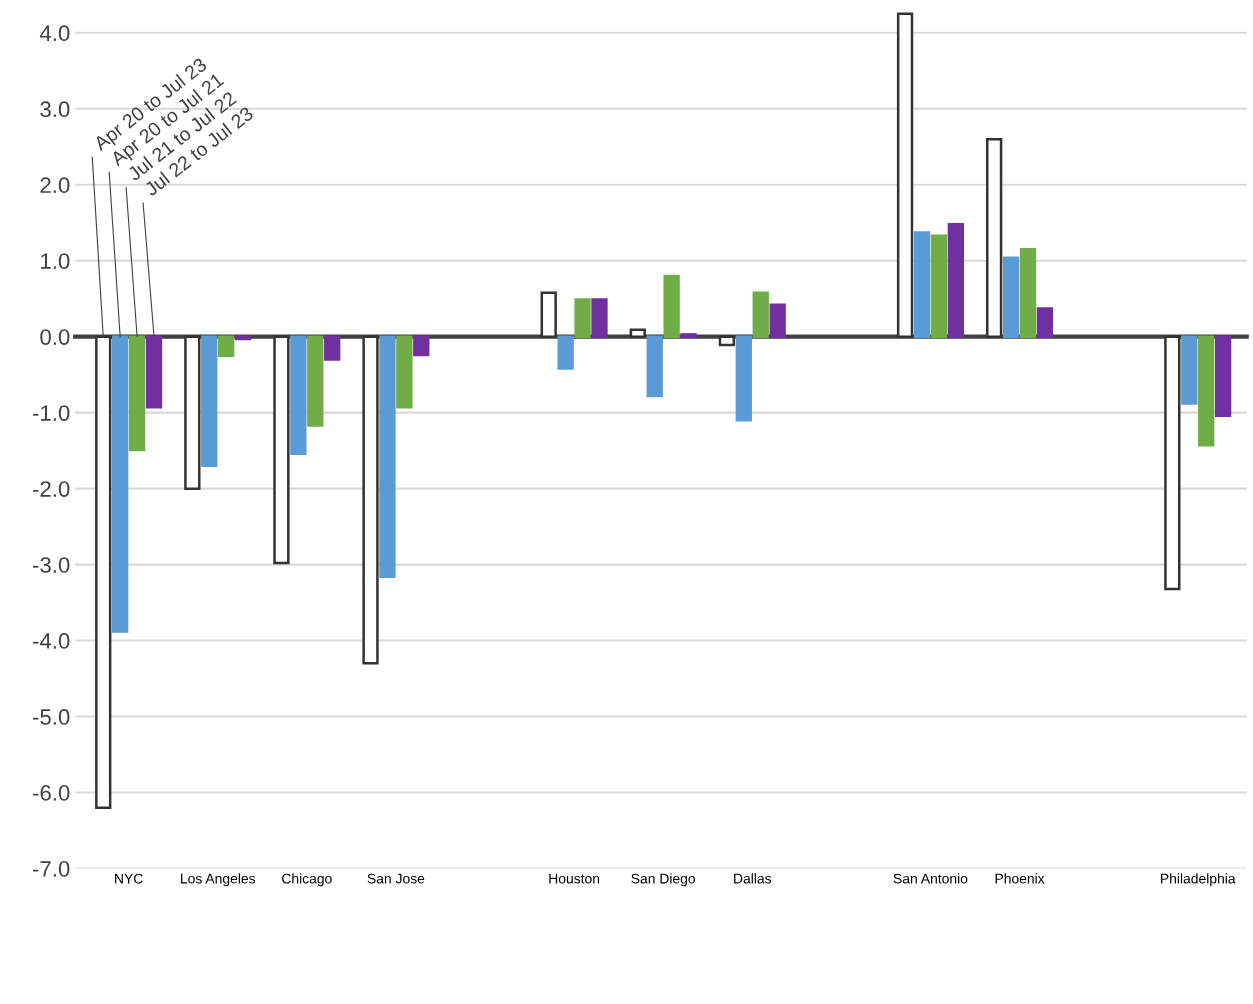  What do you see at coordinates (574, 878) in the screenshot?
I see `x-tick-label: Houston` at bounding box center [574, 878].